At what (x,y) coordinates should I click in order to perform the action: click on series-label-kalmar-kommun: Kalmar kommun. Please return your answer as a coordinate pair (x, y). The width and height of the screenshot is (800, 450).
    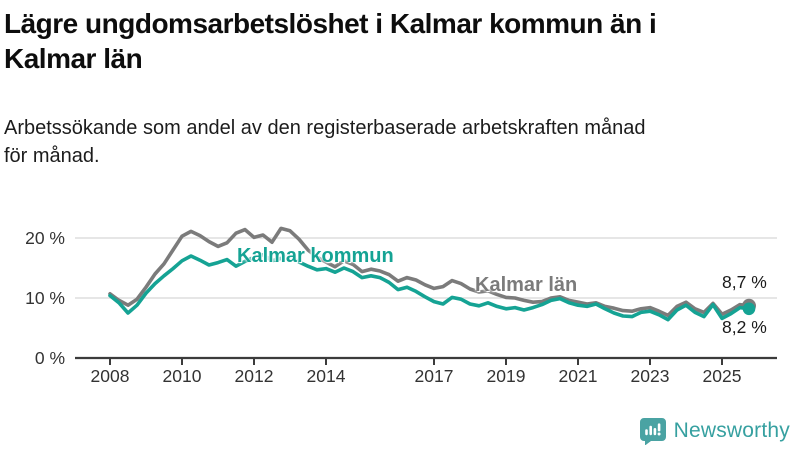
    Looking at the image, I should click on (315, 256).